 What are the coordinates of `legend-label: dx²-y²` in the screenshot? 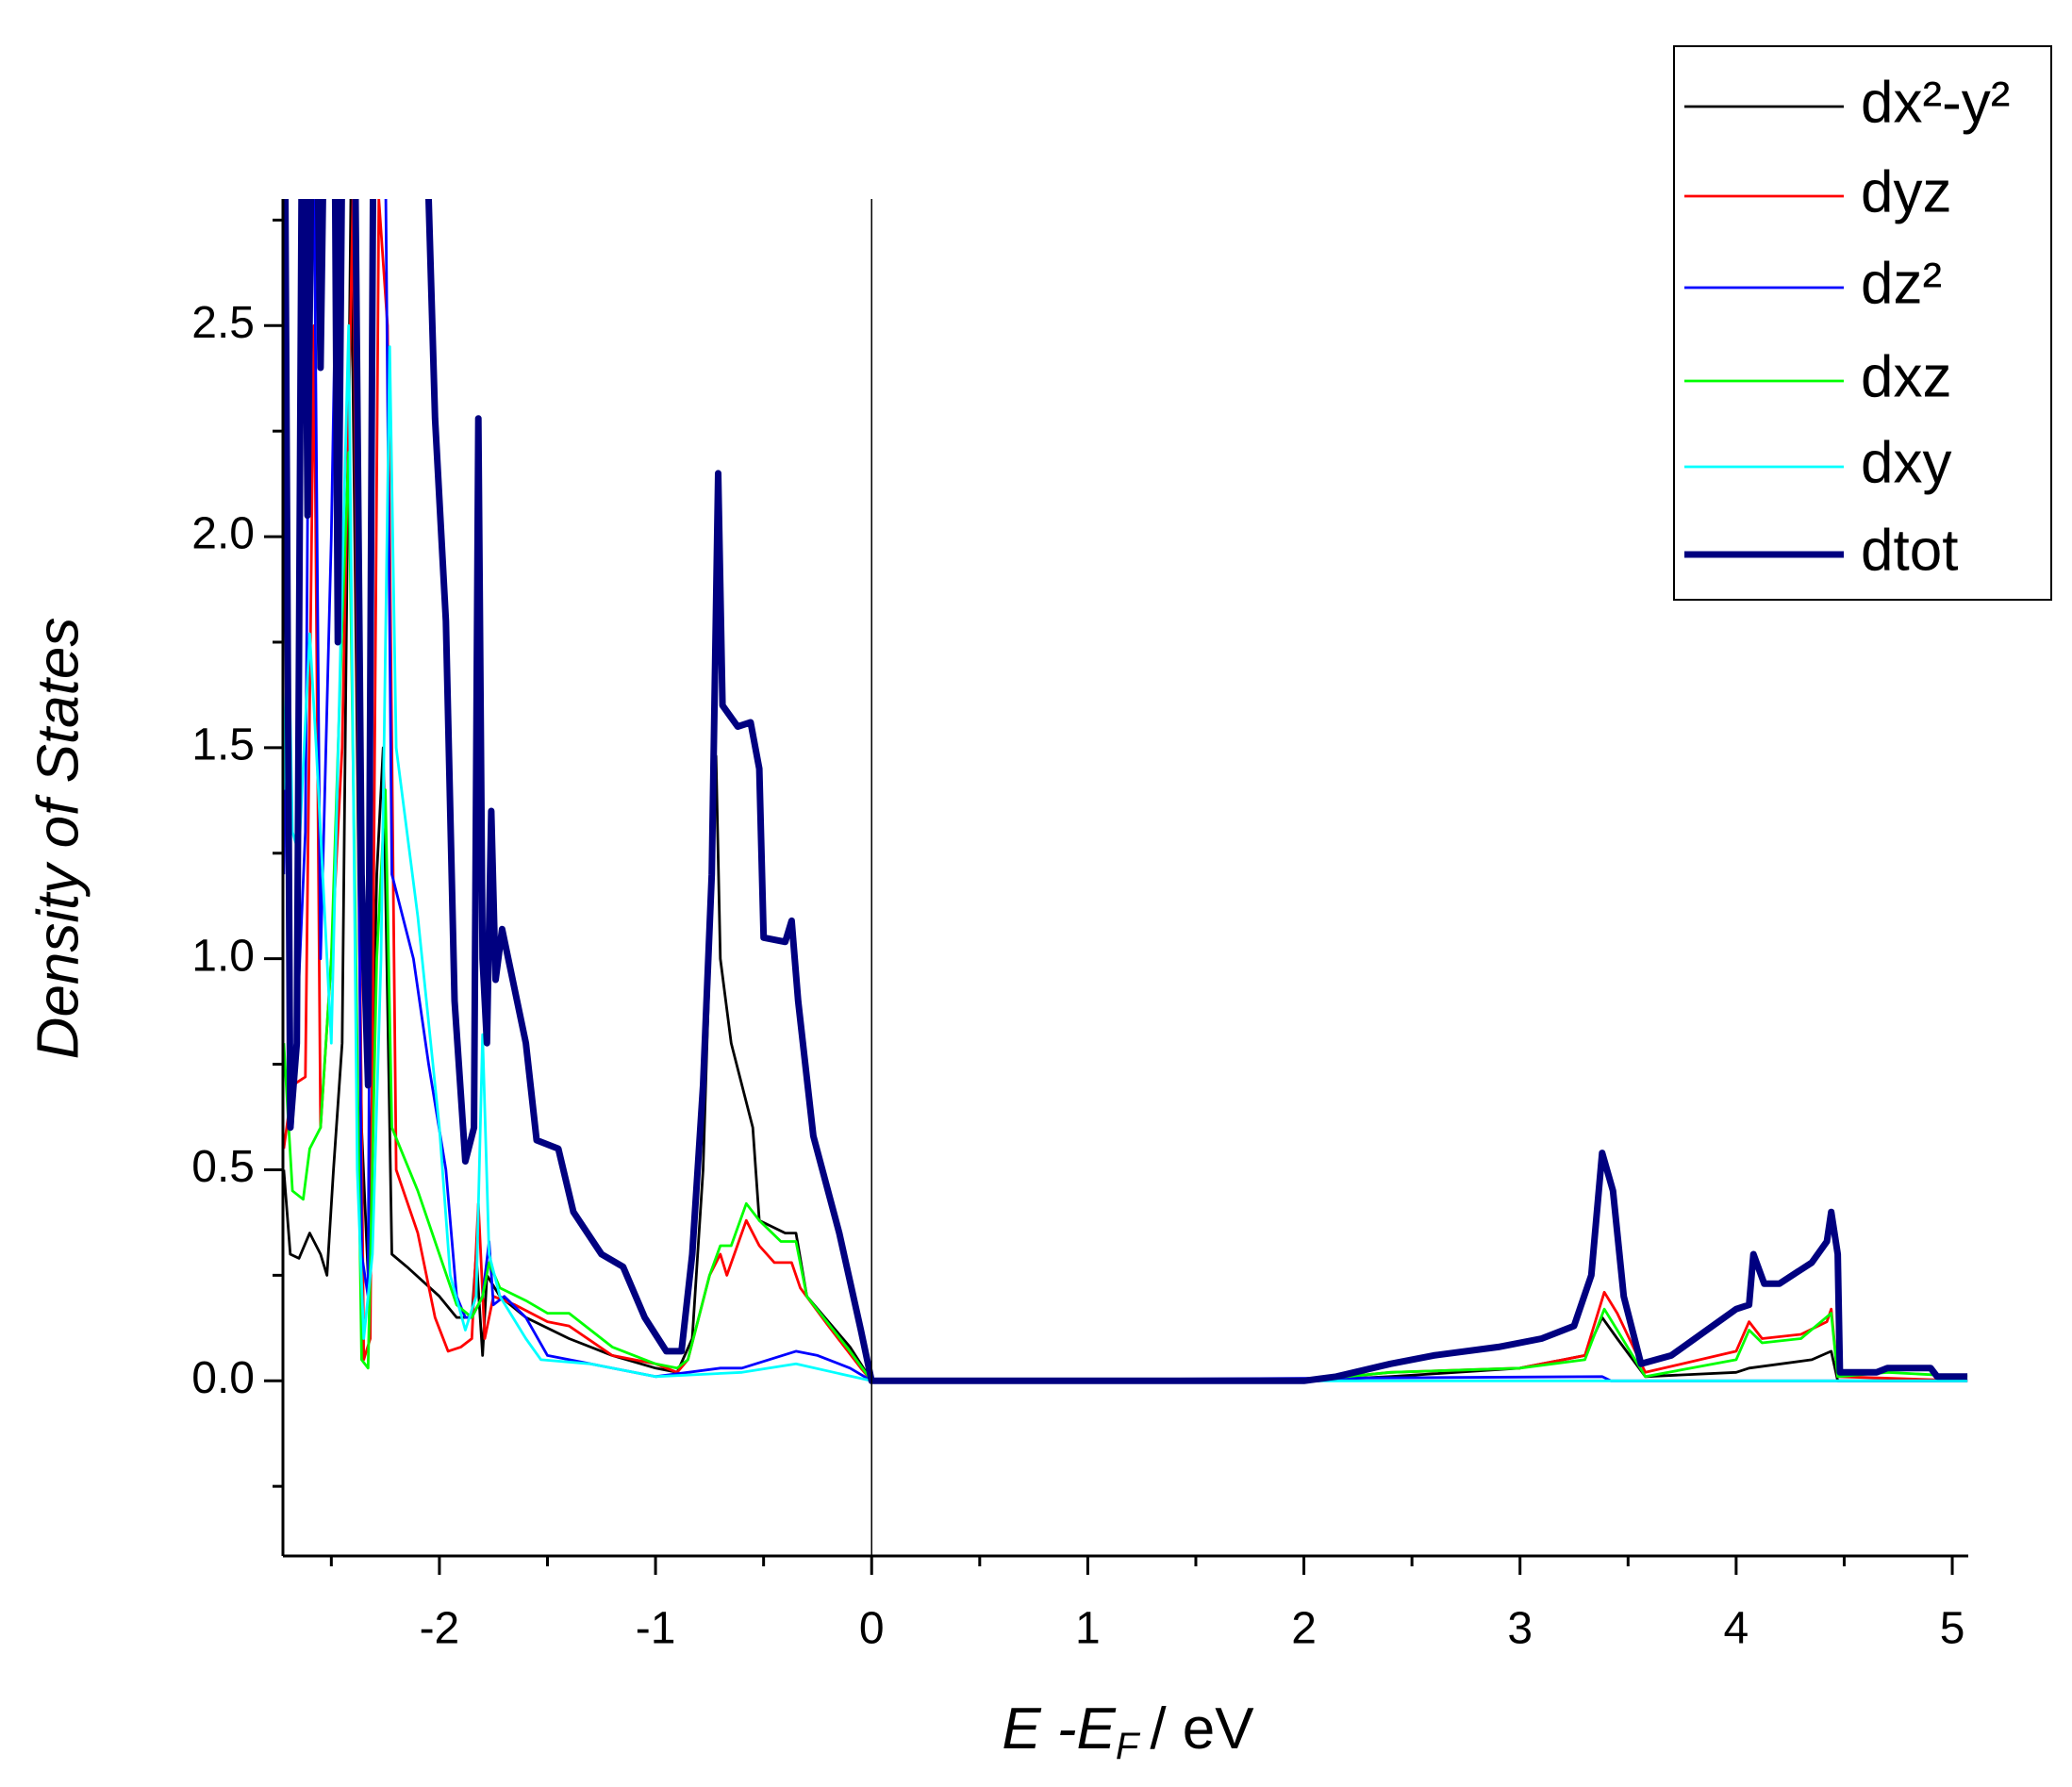 It's located at (1936, 102).